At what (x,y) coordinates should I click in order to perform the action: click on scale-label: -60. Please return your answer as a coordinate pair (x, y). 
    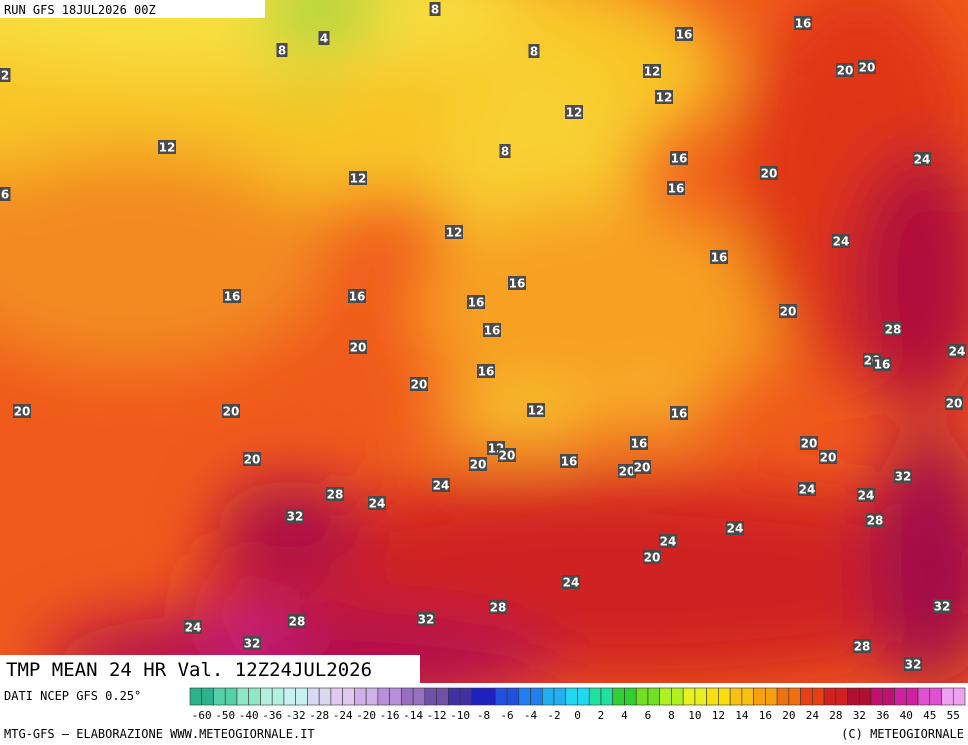
    Looking at the image, I should click on (202, 715).